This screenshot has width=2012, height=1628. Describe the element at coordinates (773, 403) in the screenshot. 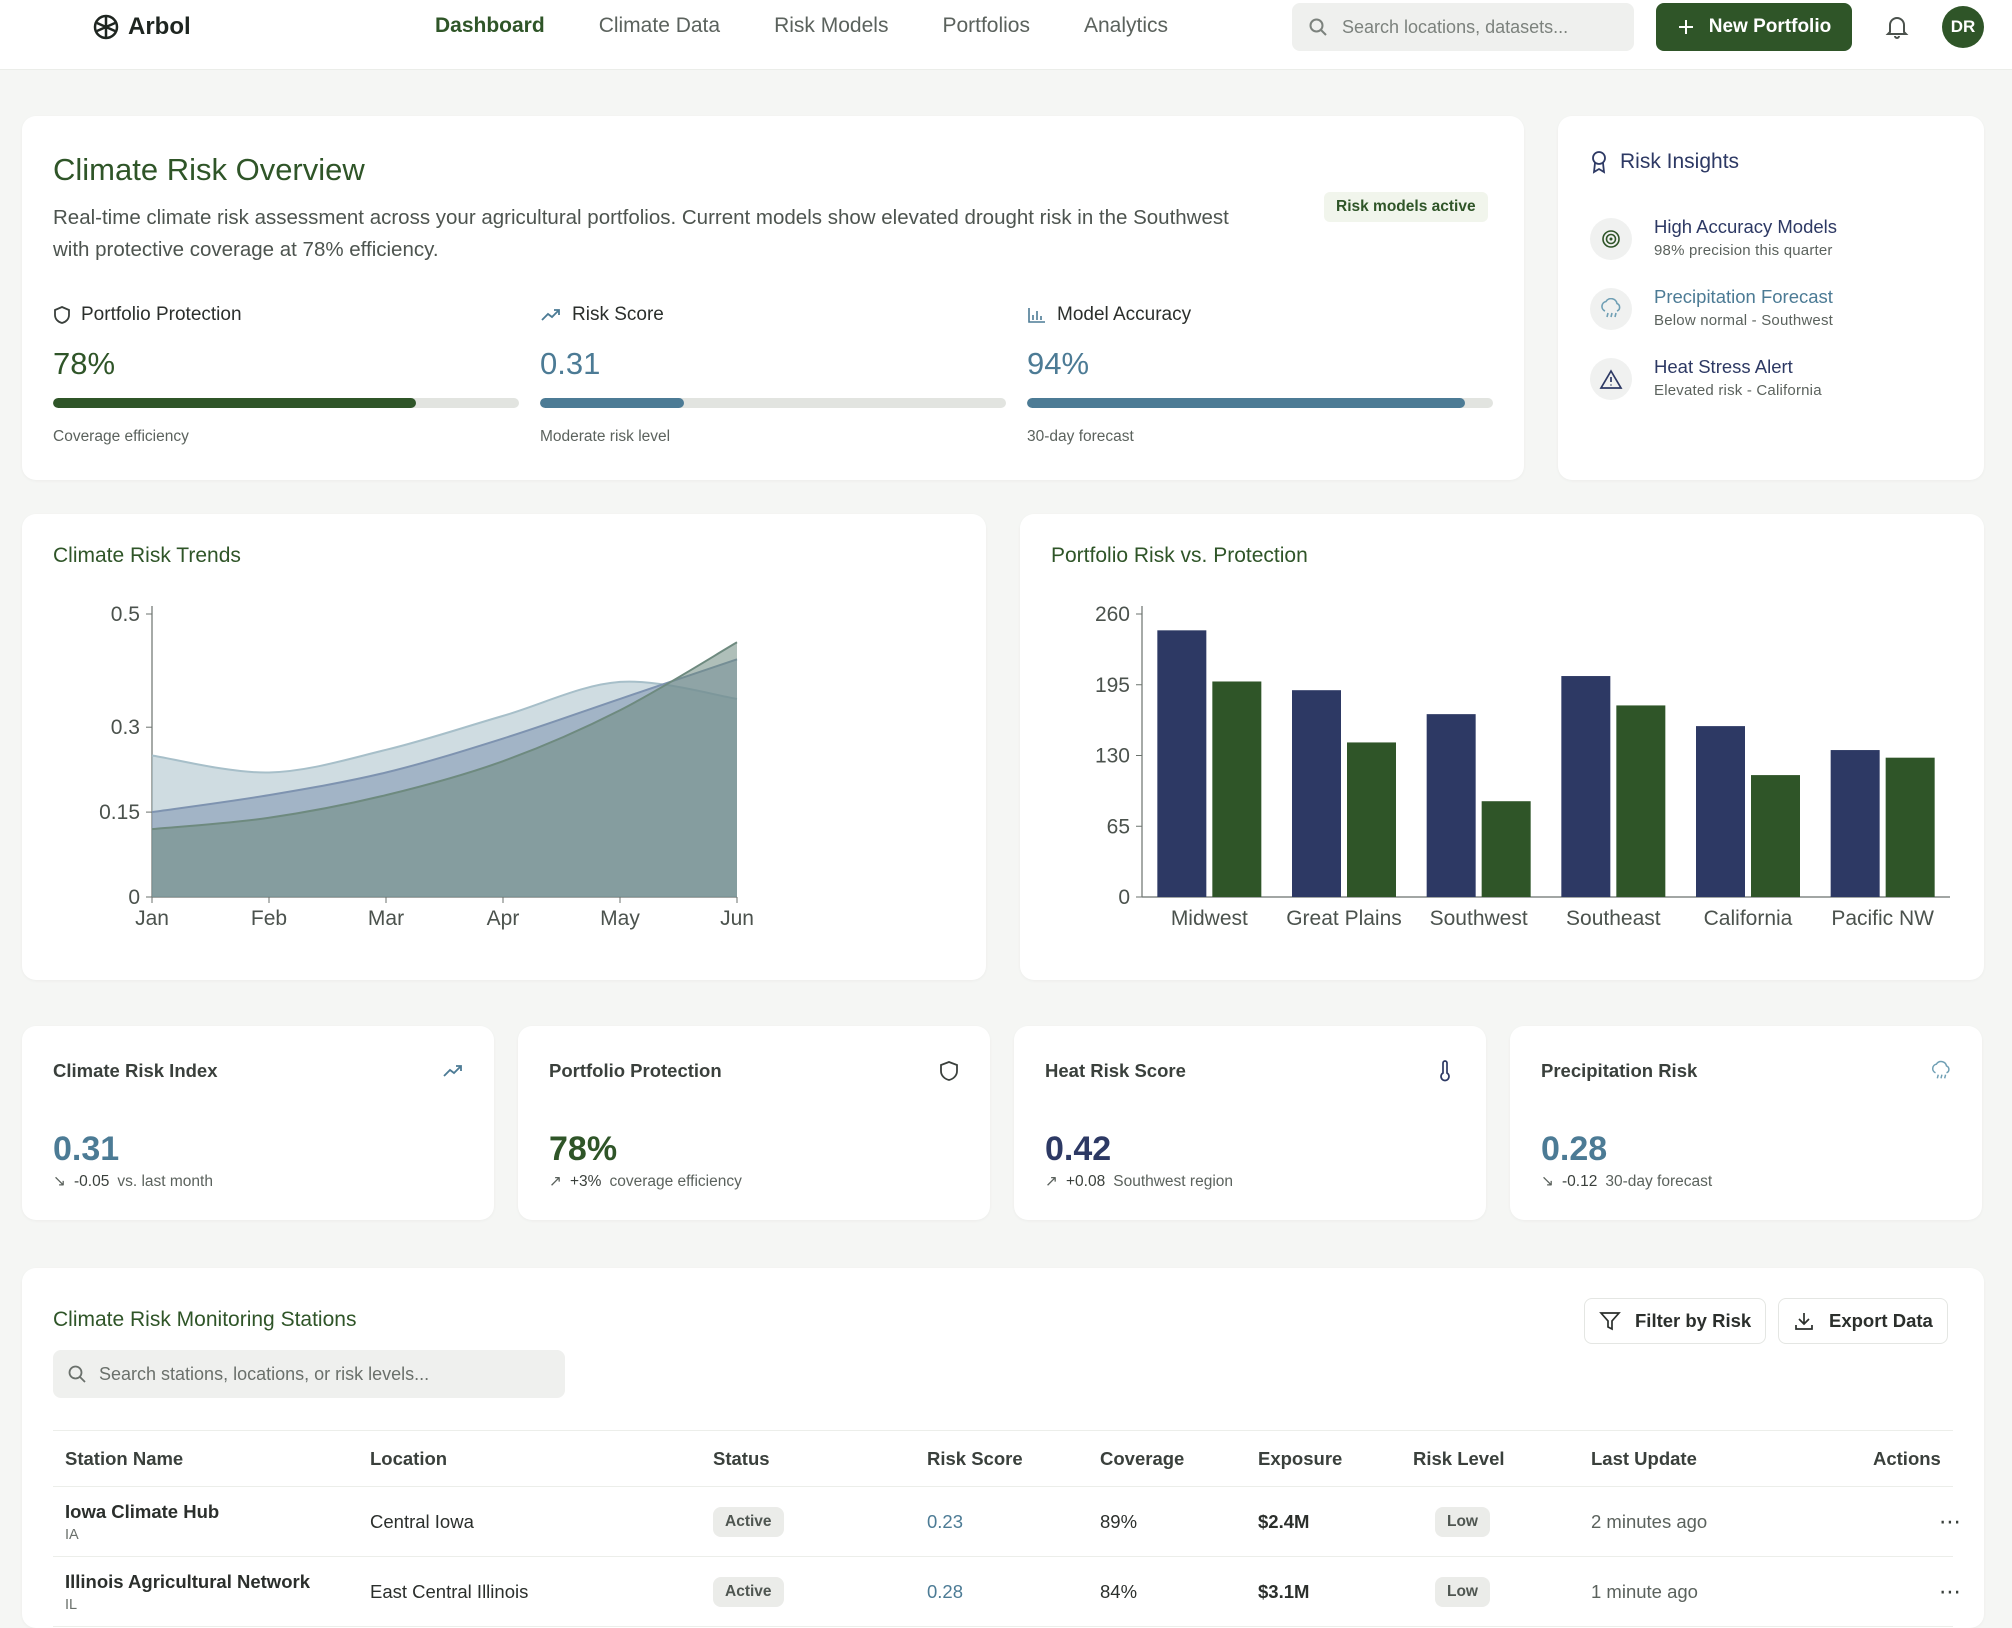

I see `progress-bar` at that location.